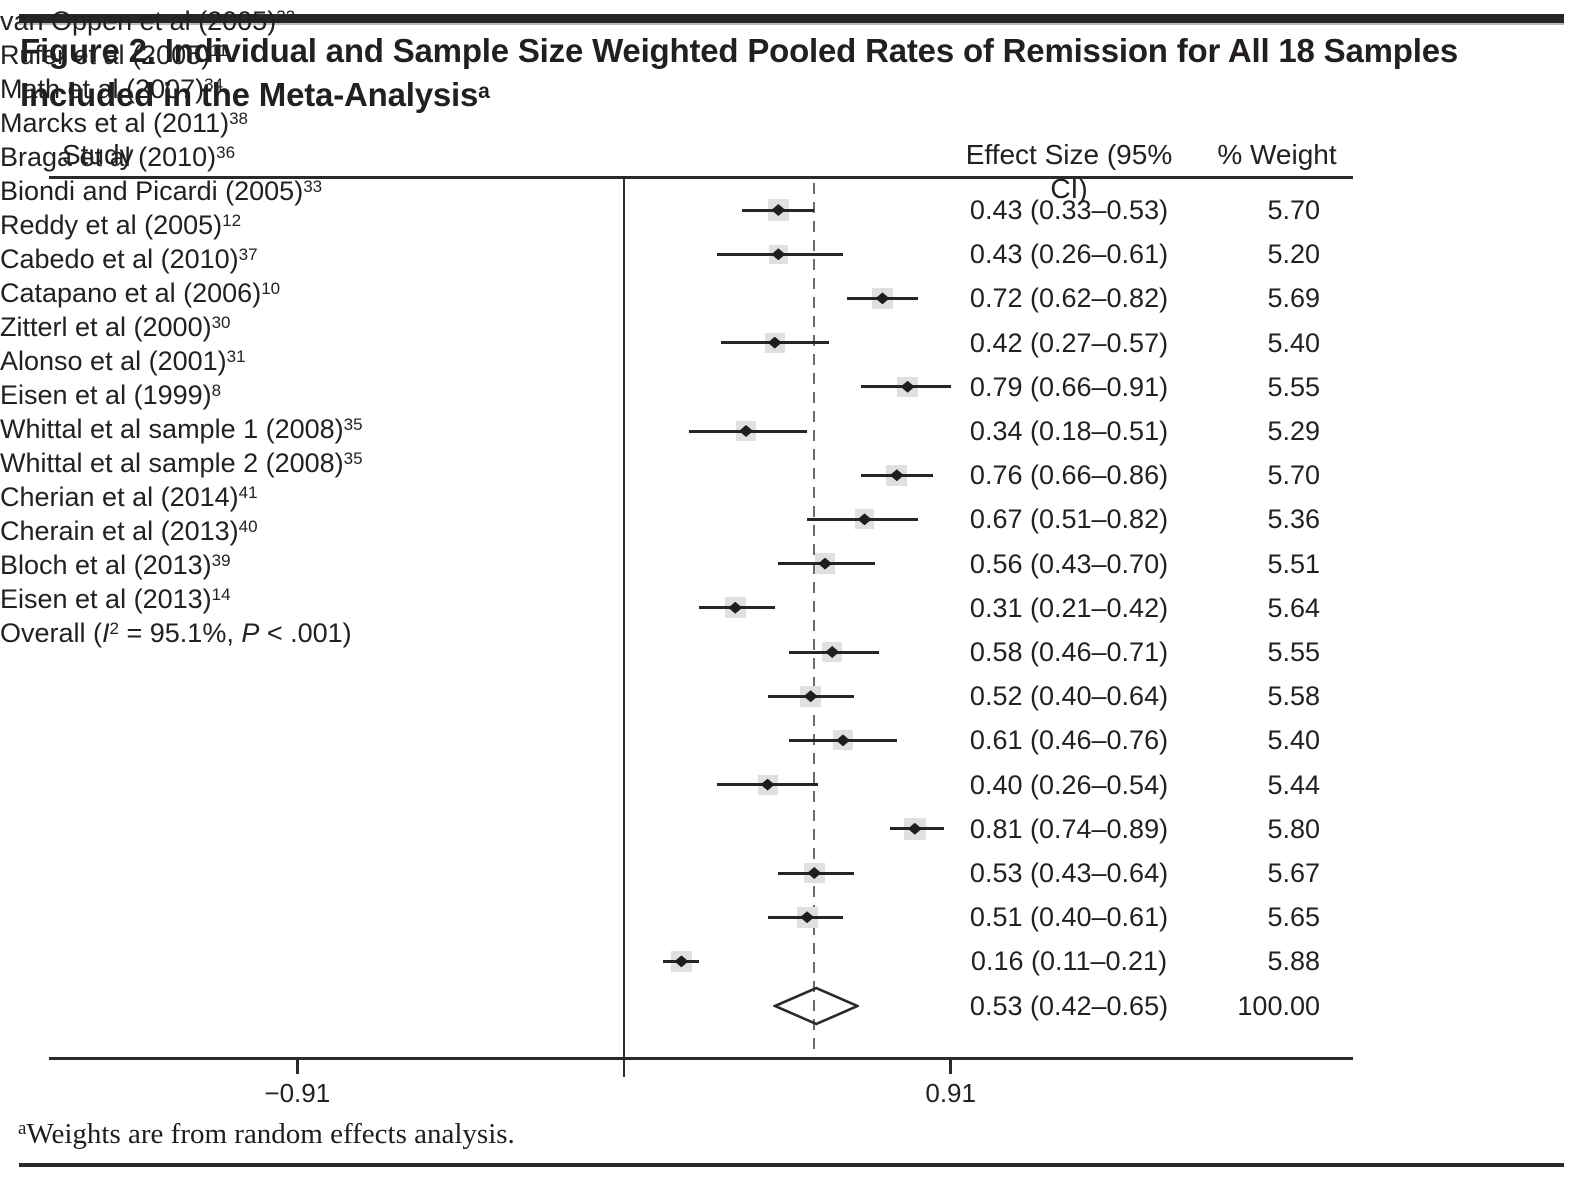  What do you see at coordinates (1069, 873) in the screenshot?
I see `effect-size-value: 0.53 (0.43–0.64)` at bounding box center [1069, 873].